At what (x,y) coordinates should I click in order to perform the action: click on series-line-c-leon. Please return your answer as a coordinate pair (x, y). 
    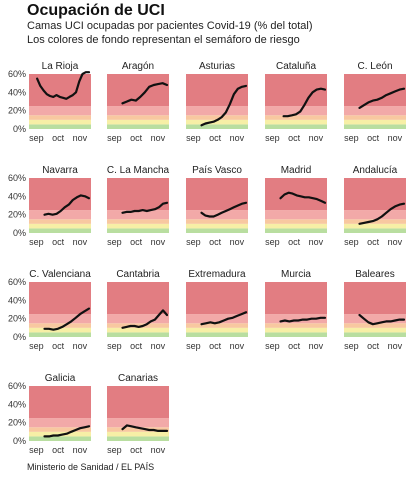
    Looking at the image, I should click on (382, 98).